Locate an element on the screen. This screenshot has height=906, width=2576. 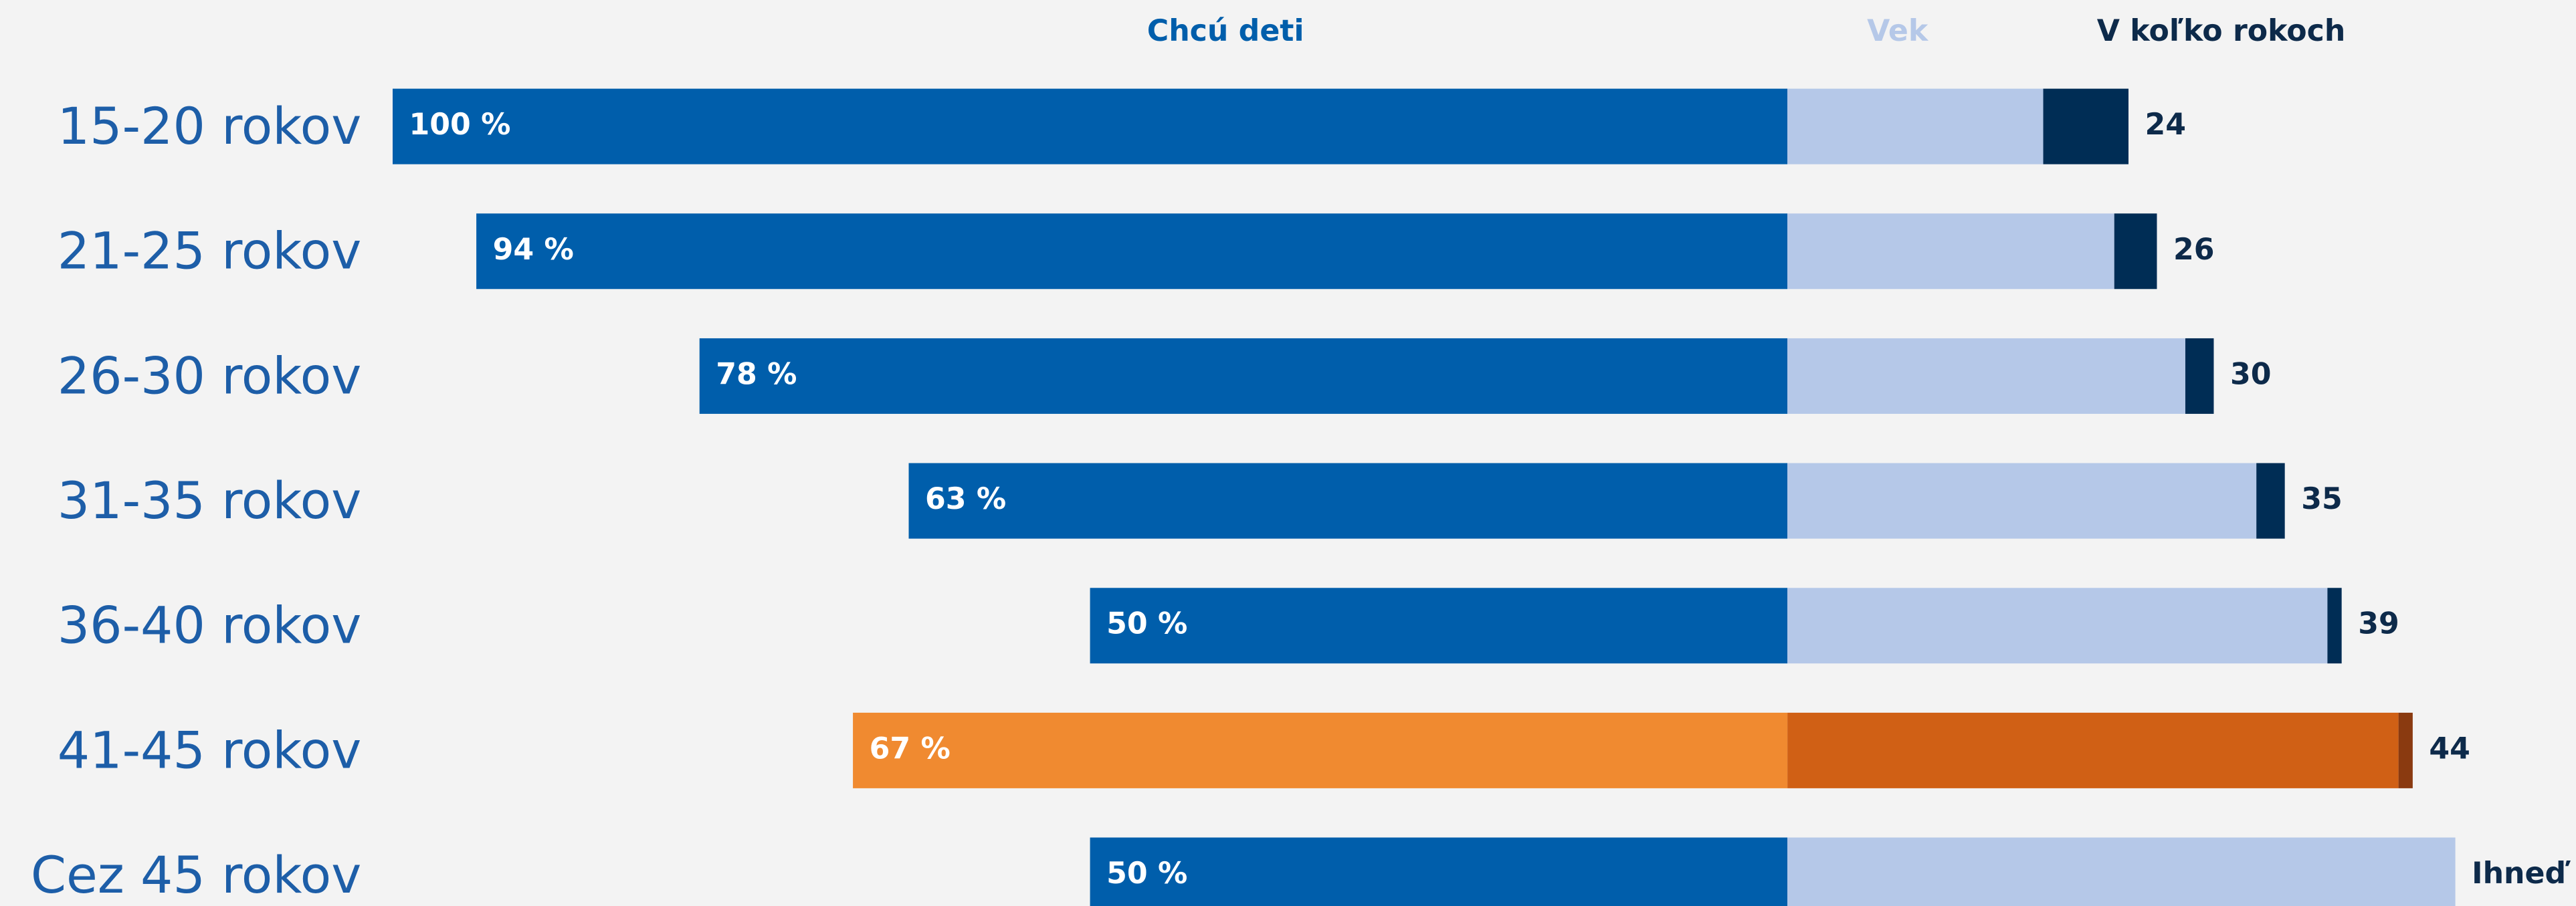
end-label: 44 is located at coordinates (2449, 748).